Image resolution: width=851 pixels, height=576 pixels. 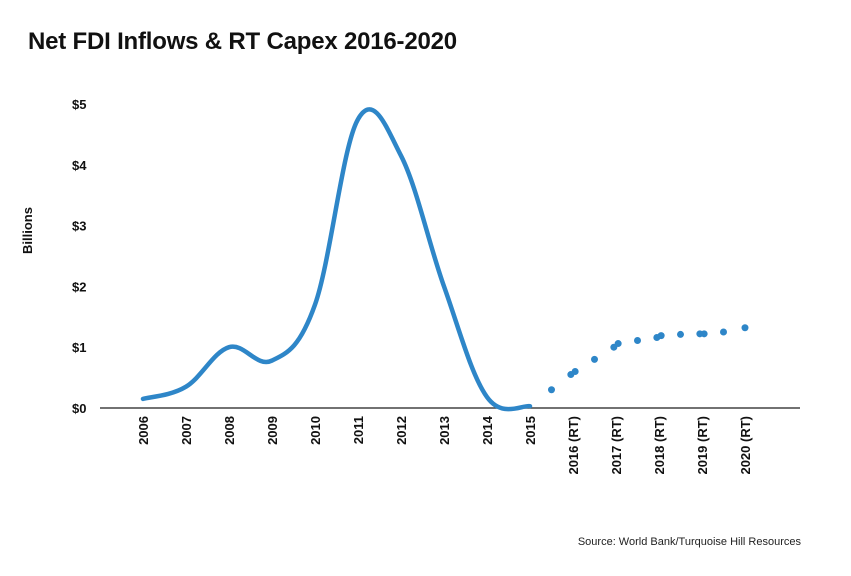 I want to click on y-tick-label: $0, so click(x=79, y=408).